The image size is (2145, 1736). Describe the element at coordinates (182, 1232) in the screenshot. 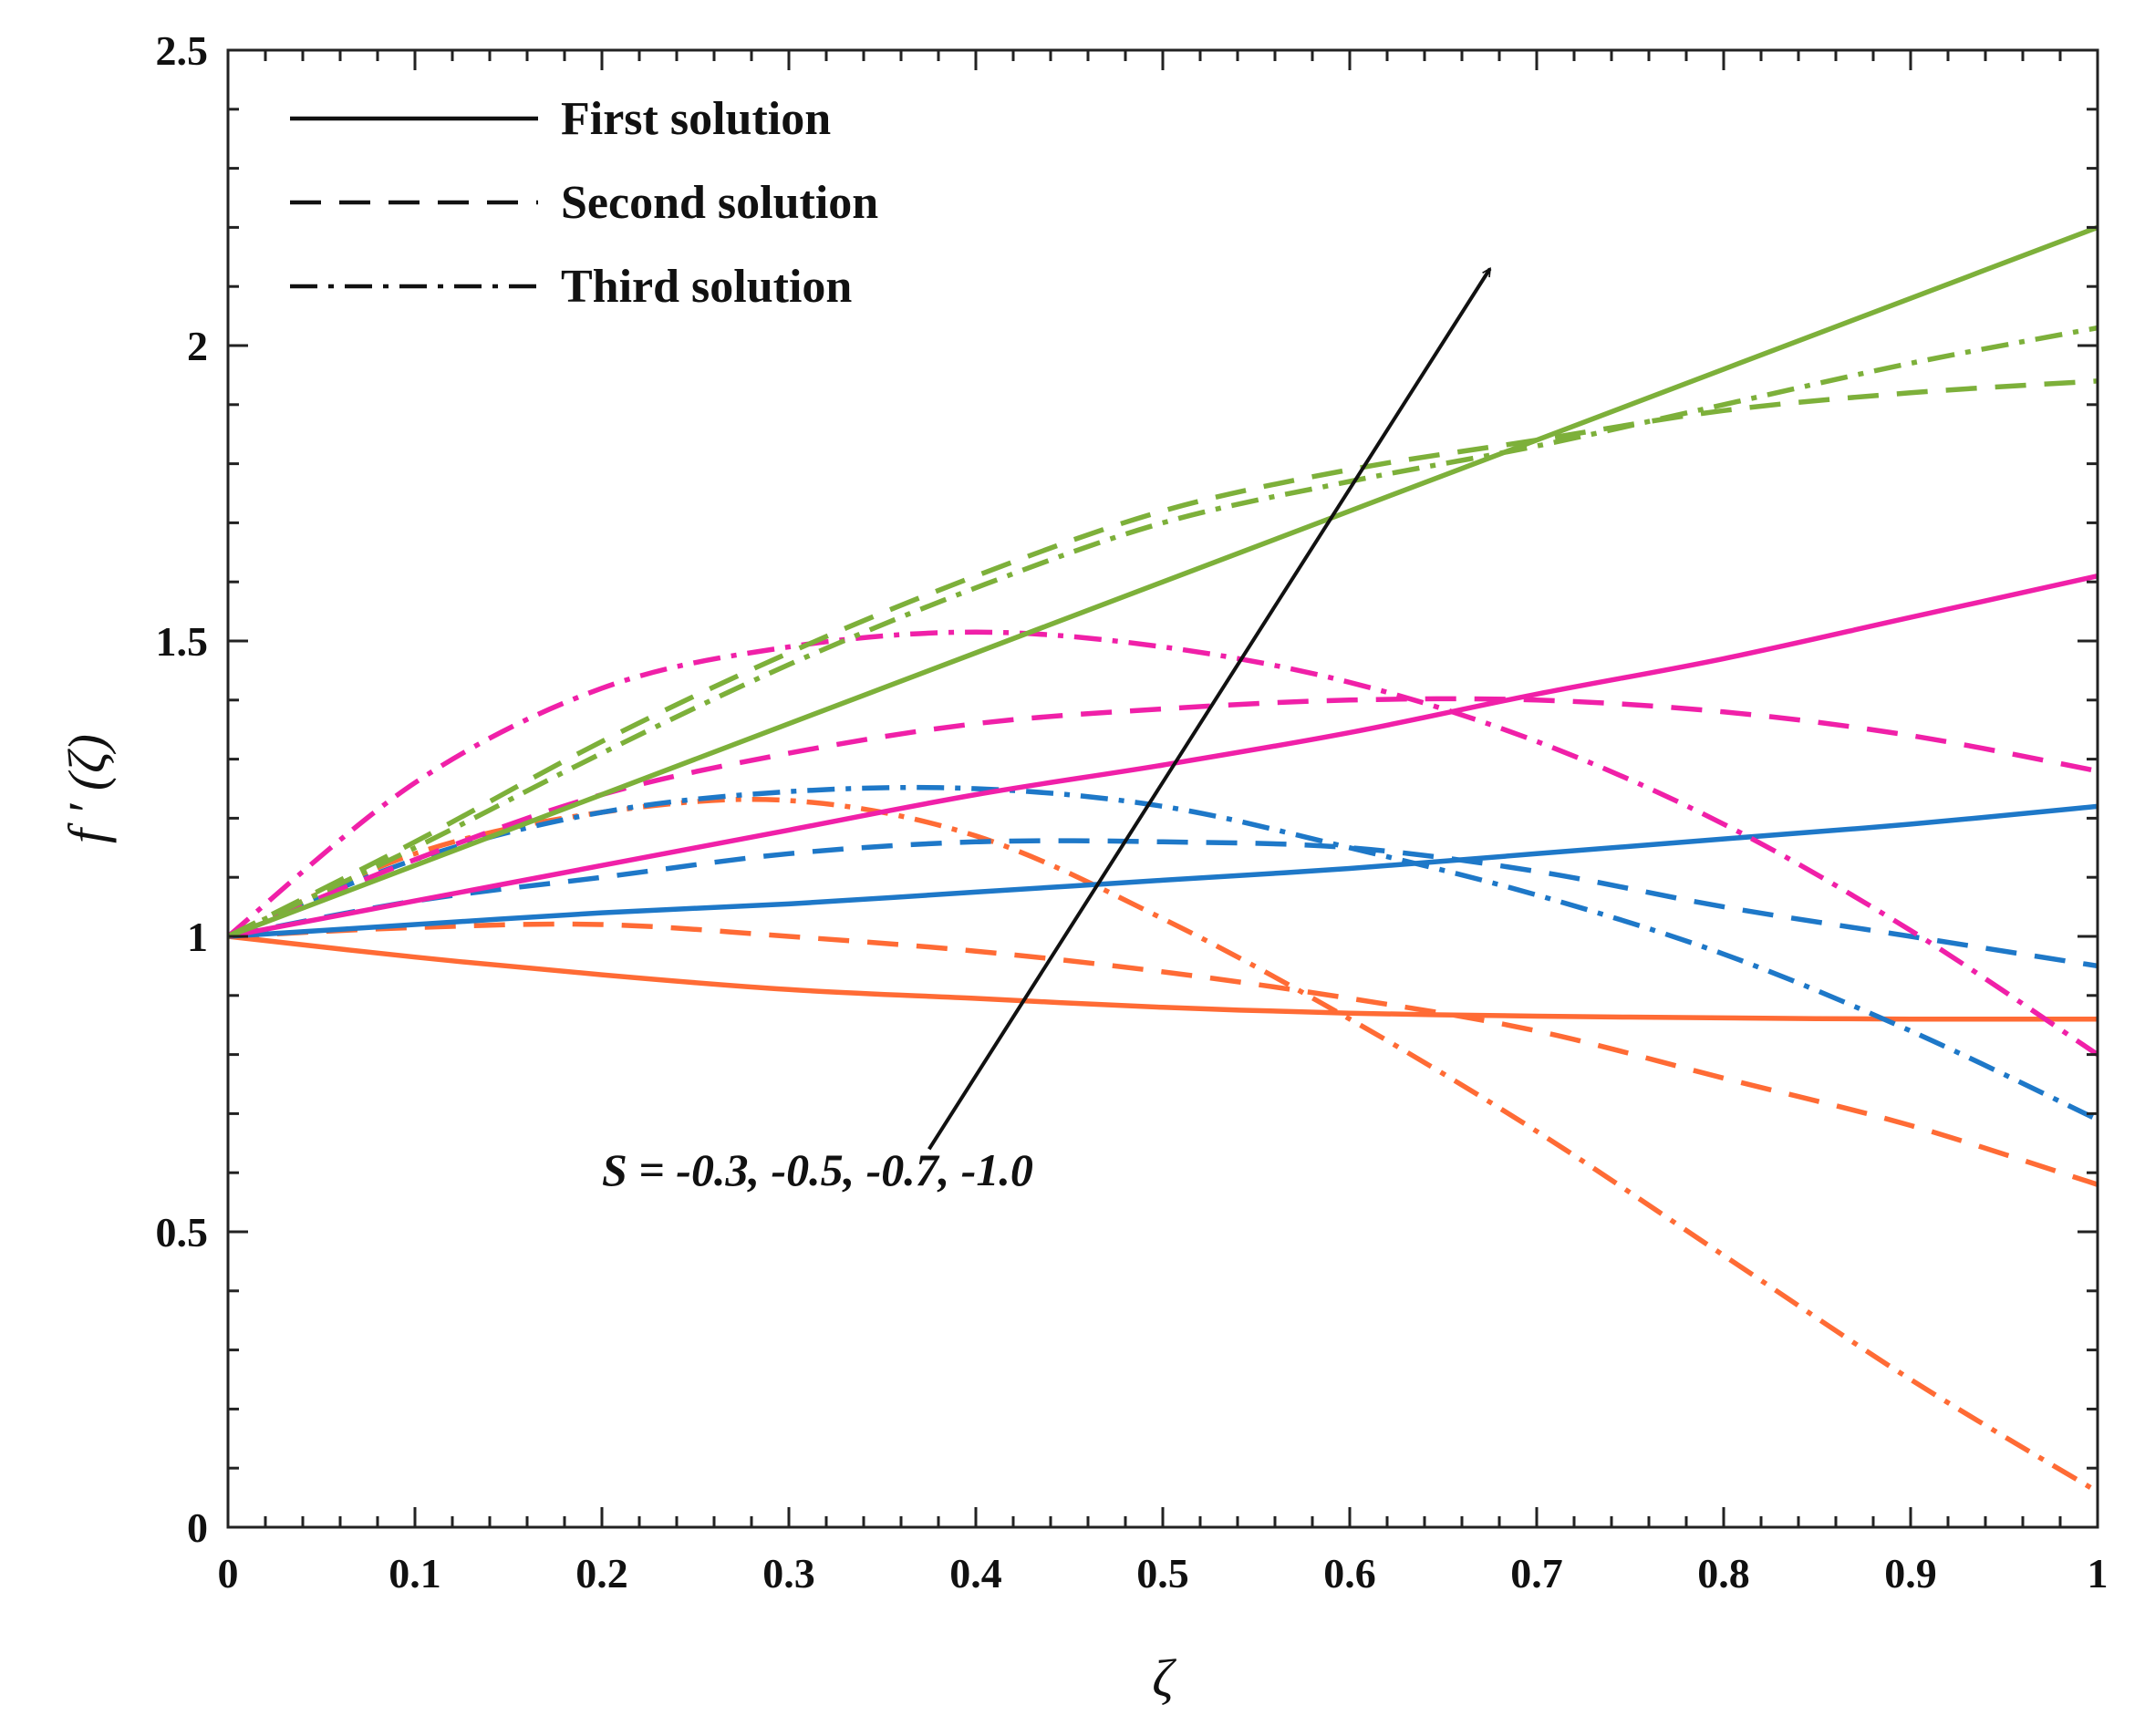

I see `y-tick-label: 0.5` at that location.